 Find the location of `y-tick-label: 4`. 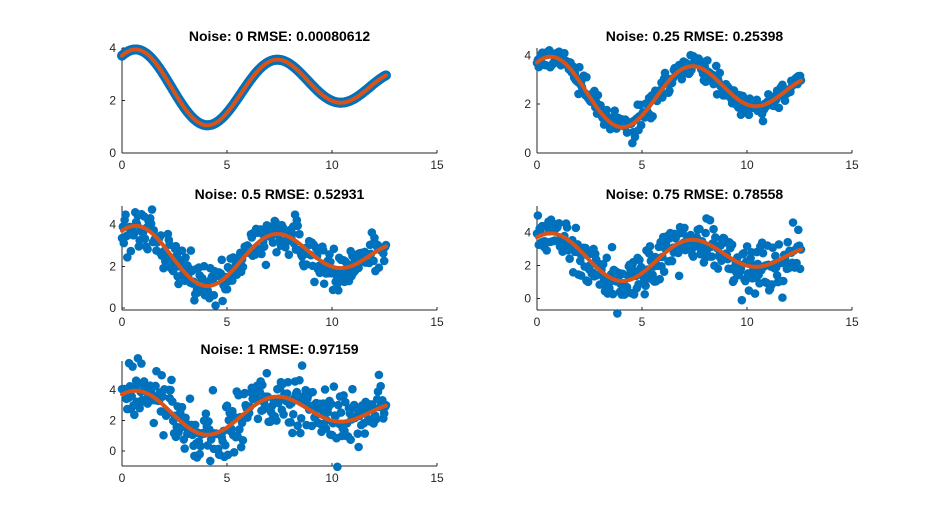

y-tick-label: 4 is located at coordinates (112, 225).